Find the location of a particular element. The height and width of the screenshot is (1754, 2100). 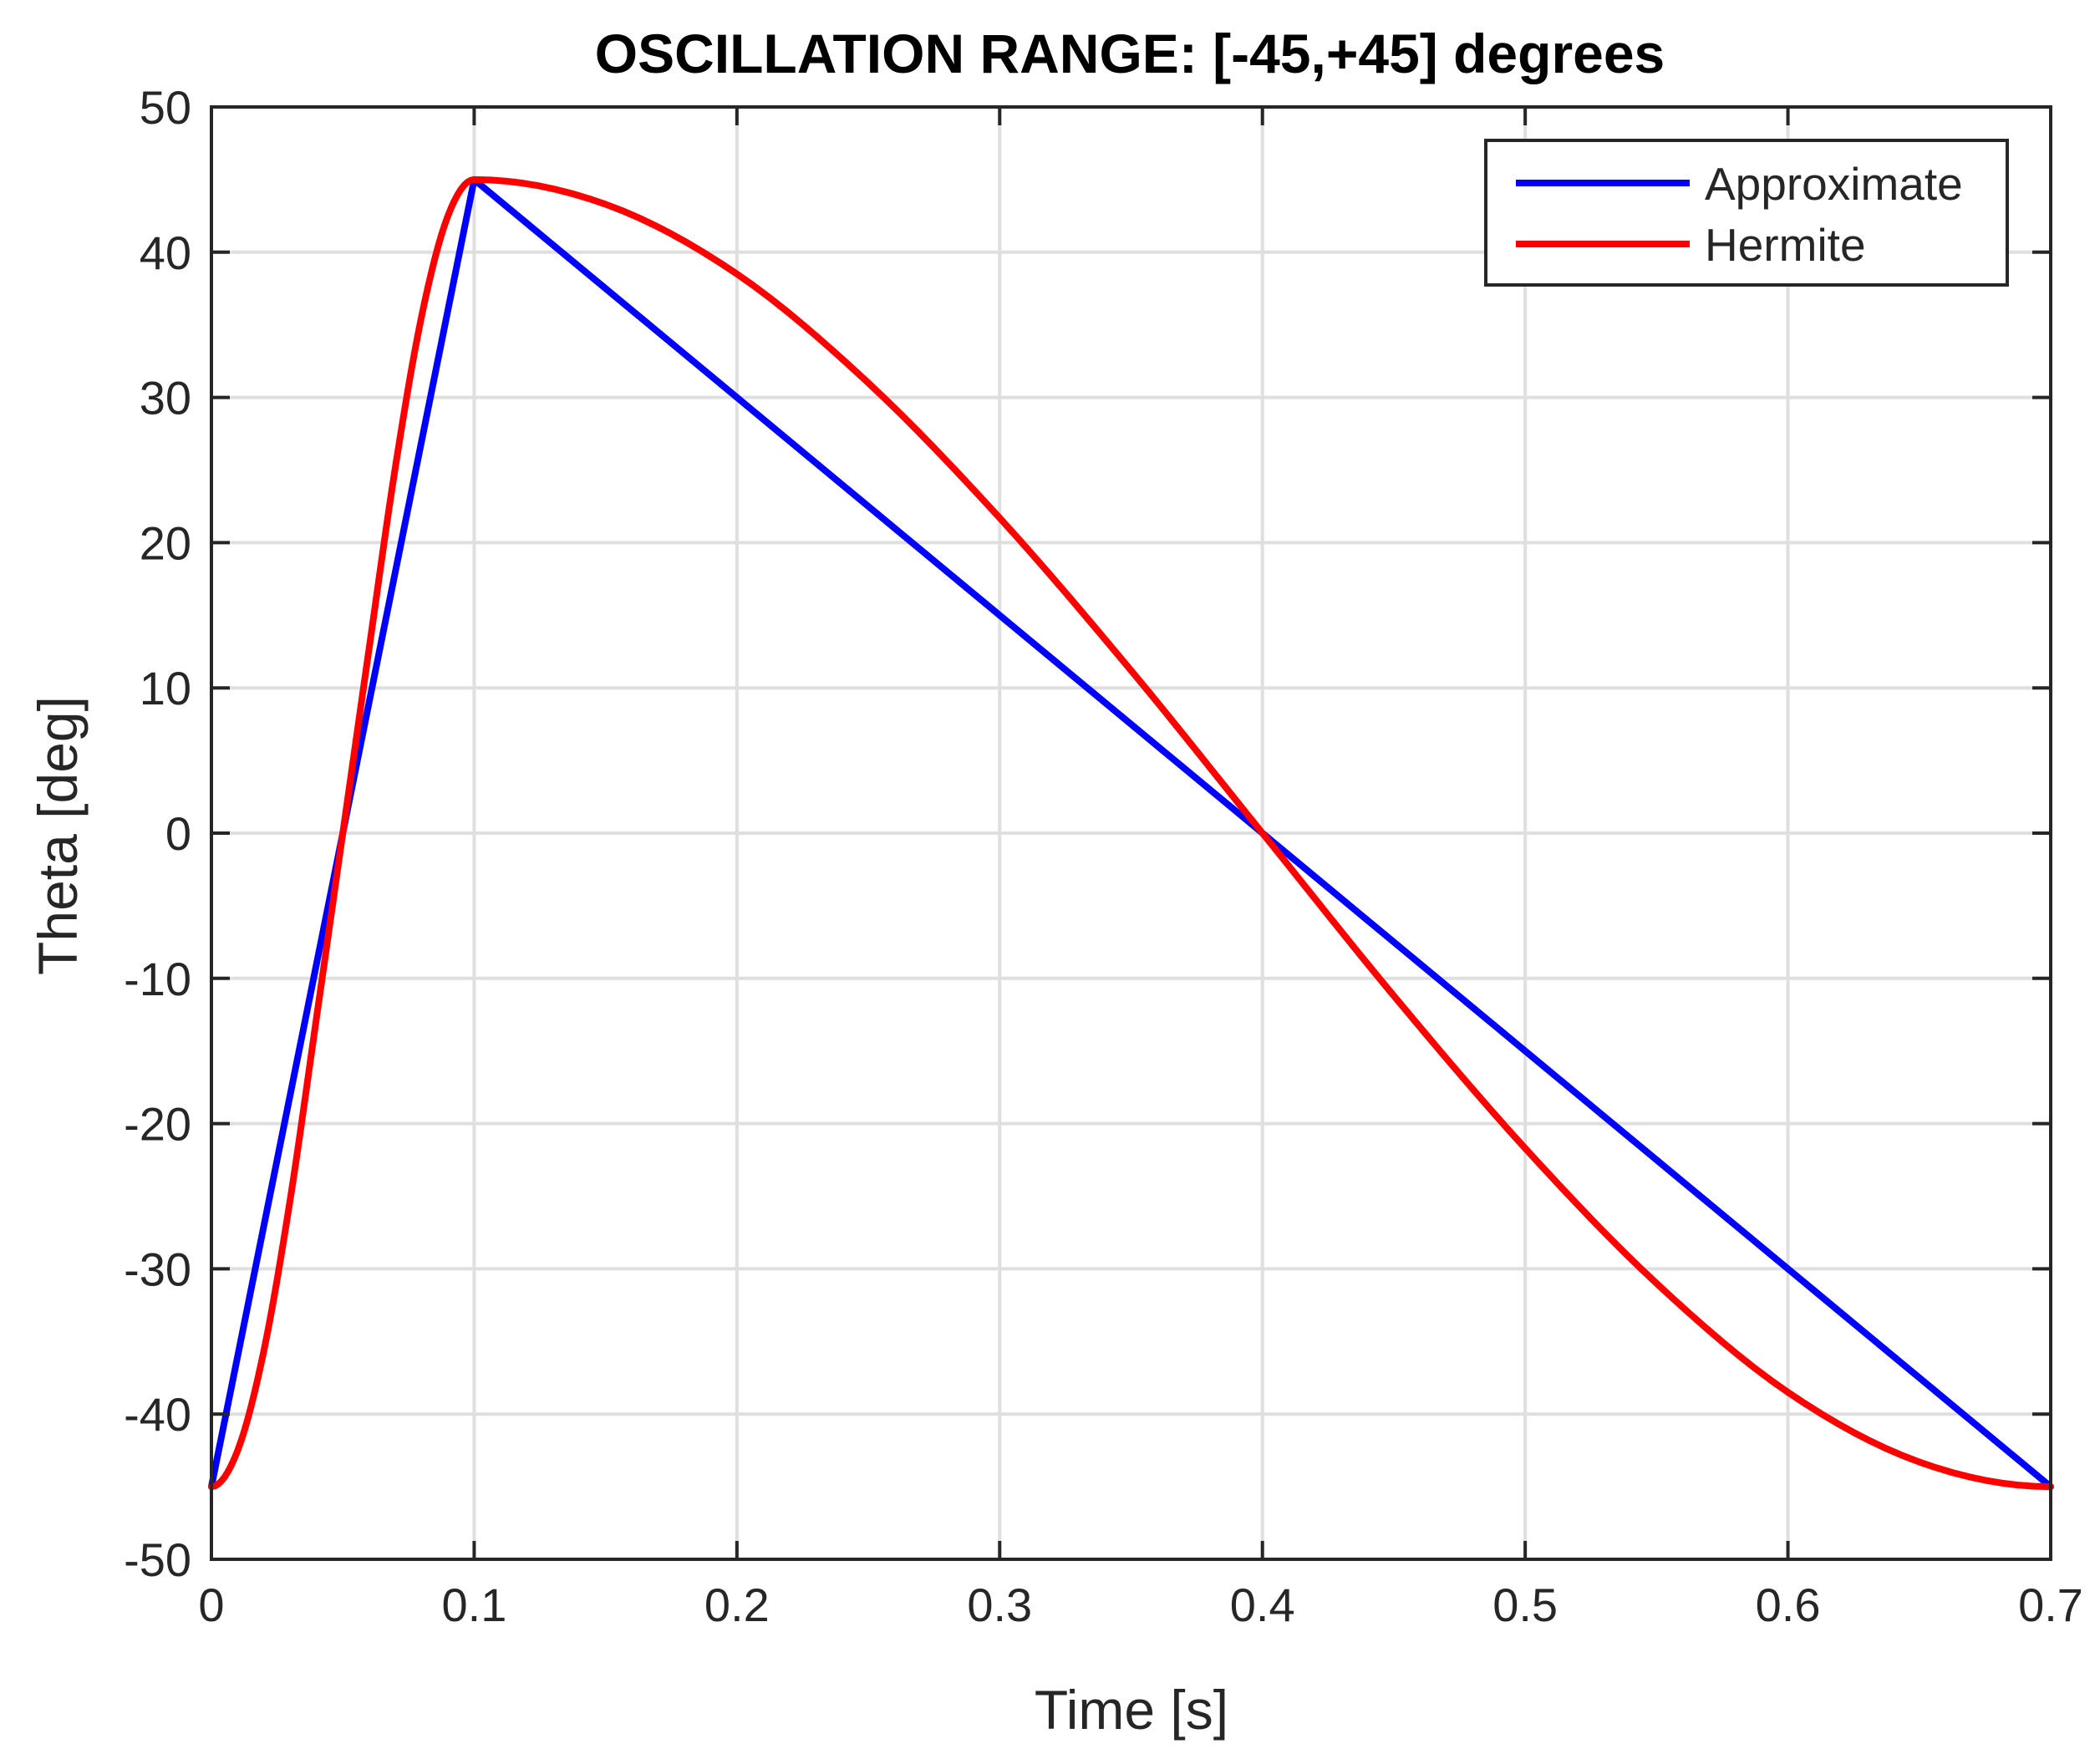

legend: Approximate Hermite is located at coordinates (1747, 213).